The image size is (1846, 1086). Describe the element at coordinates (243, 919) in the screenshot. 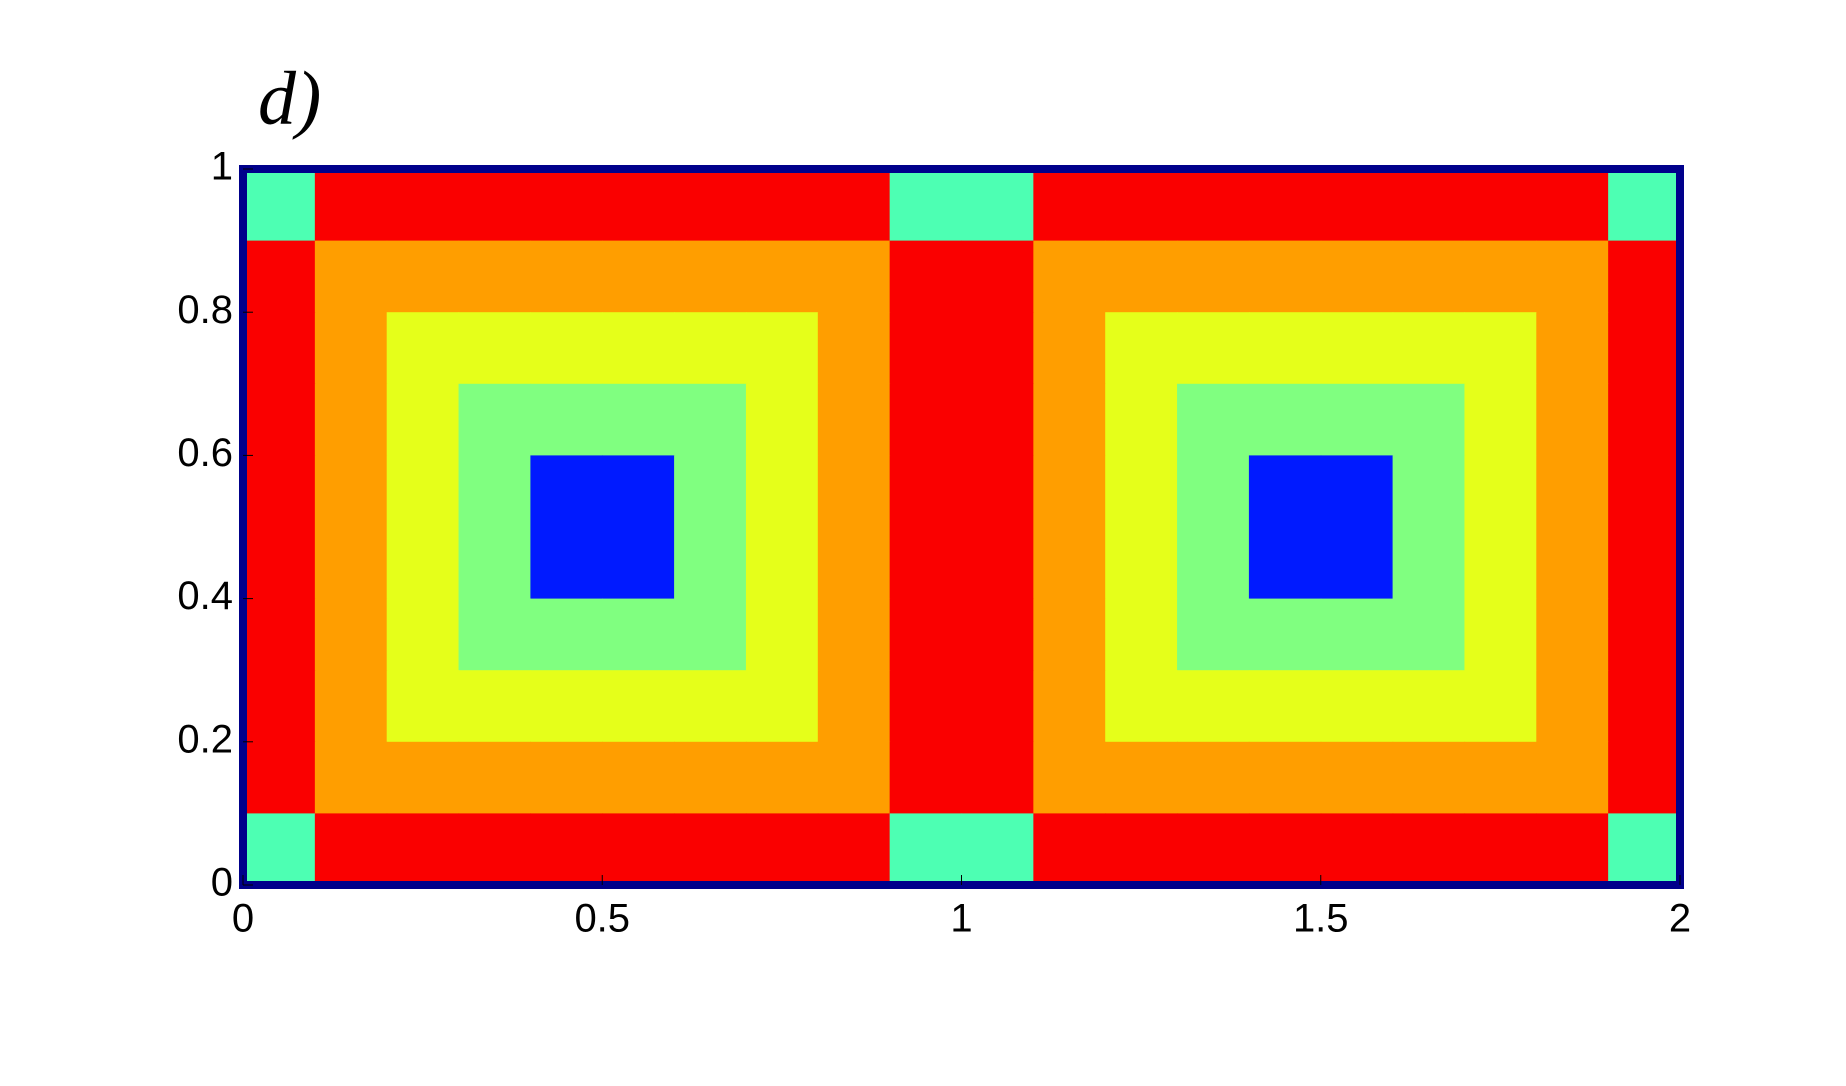

I see `x-tick-label: 0` at that location.